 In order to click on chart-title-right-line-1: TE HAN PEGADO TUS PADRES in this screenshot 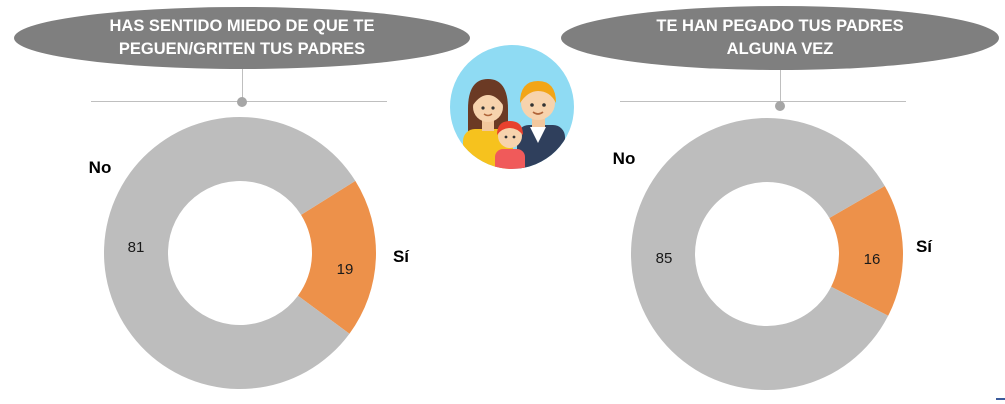, I will do `click(780, 26)`.